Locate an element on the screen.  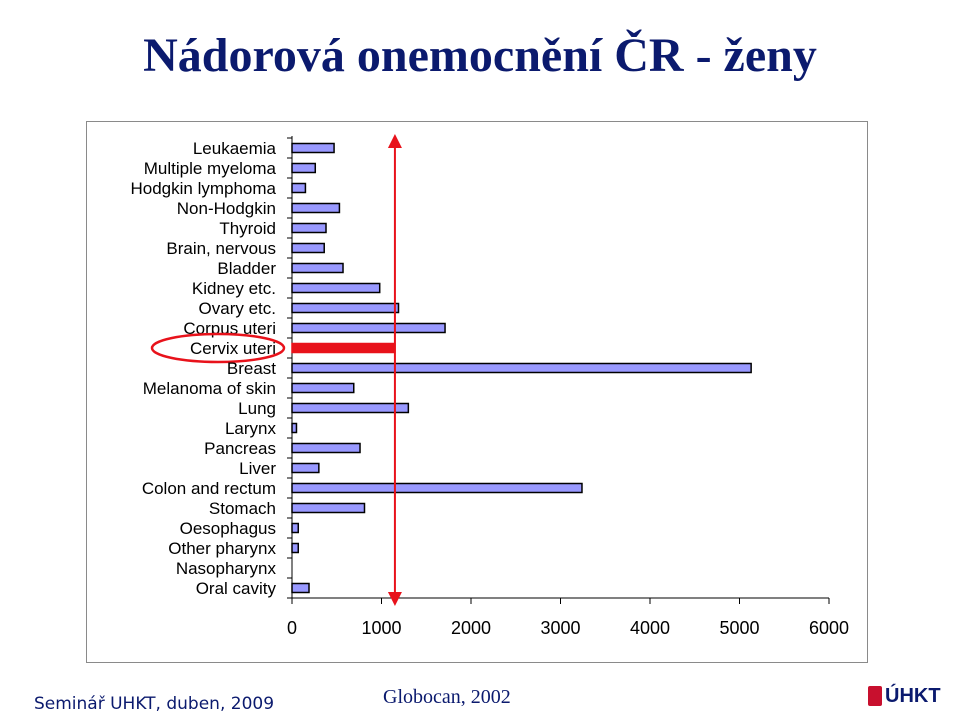
category-label-brain-nervous: Brain, nervous is located at coordinates (221, 248).